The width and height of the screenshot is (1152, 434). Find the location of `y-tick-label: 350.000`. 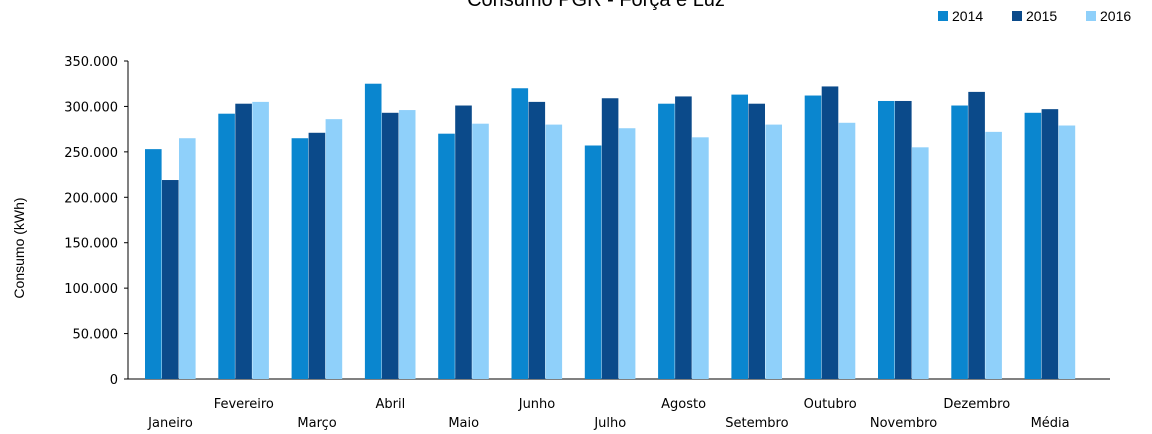

y-tick-label: 350.000 is located at coordinates (91, 62).